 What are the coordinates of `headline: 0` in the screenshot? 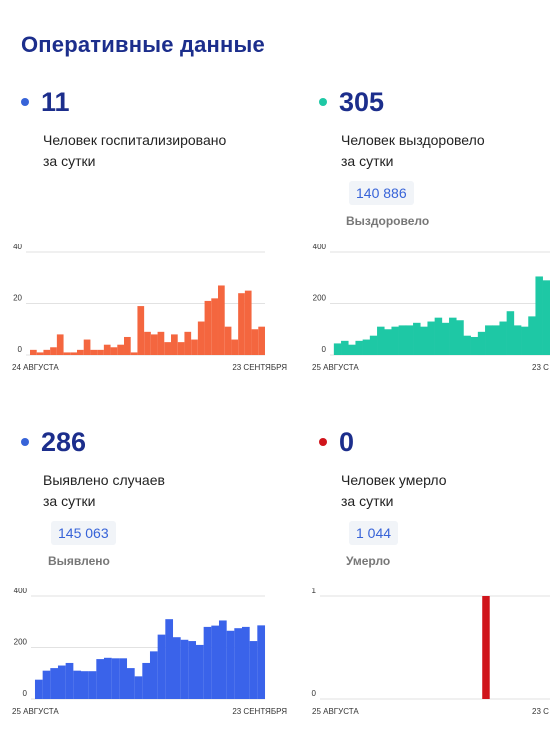 It's located at (336, 442).